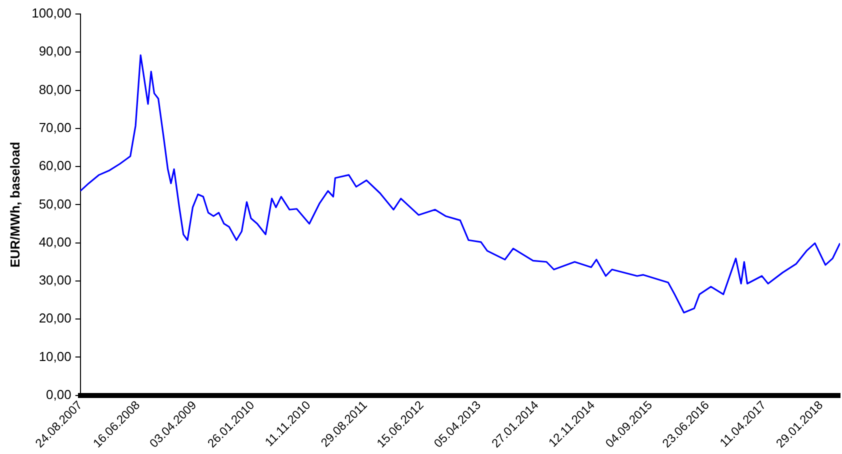  What do you see at coordinates (55, 280) in the screenshot?
I see `y-tick-label: 30,00` at bounding box center [55, 280].